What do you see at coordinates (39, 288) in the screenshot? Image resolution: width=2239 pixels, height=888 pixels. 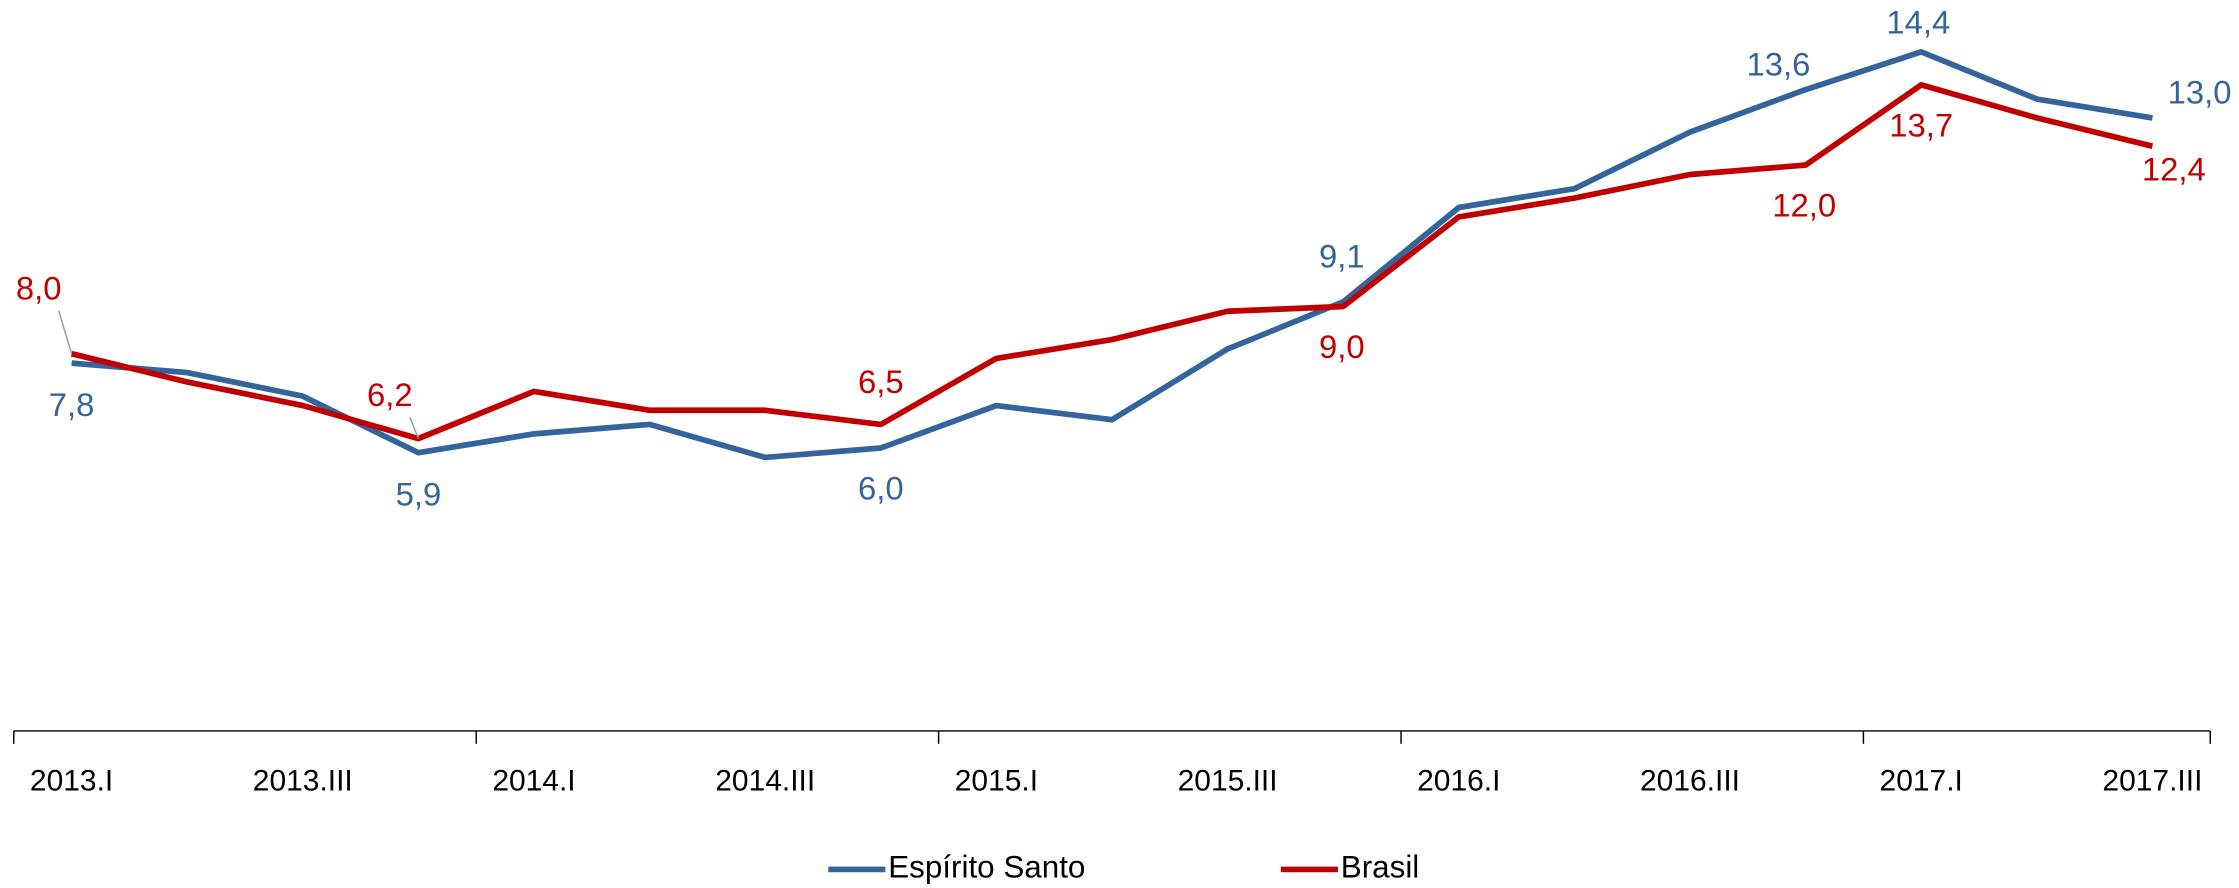 I see `data-label: 8,0` at bounding box center [39, 288].